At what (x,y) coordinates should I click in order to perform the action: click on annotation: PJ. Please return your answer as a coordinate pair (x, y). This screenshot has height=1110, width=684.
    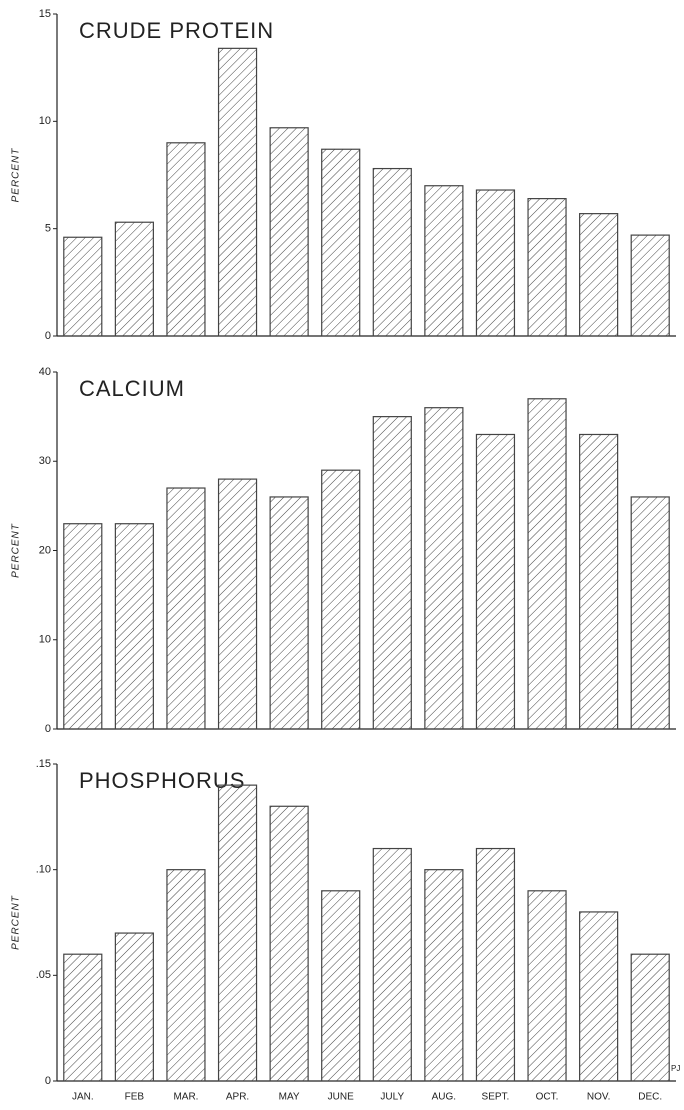
    Looking at the image, I should click on (675, 1068).